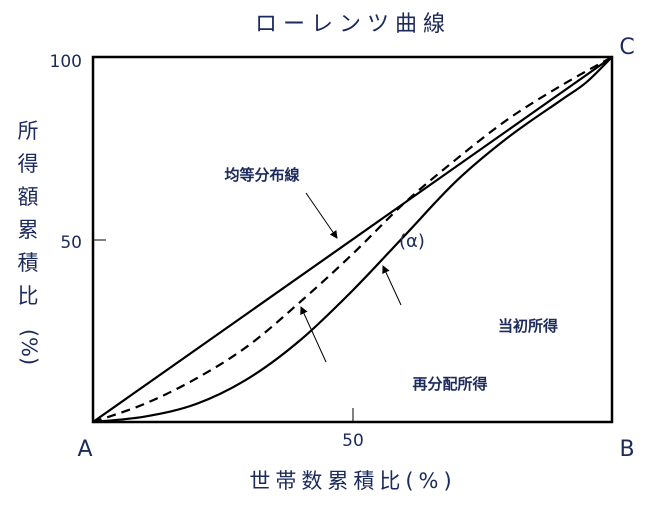 Image resolution: width=660 pixels, height=506 pixels. What do you see at coordinates (28, 230) in the screenshot?
I see `y-label-char: 累` at bounding box center [28, 230].